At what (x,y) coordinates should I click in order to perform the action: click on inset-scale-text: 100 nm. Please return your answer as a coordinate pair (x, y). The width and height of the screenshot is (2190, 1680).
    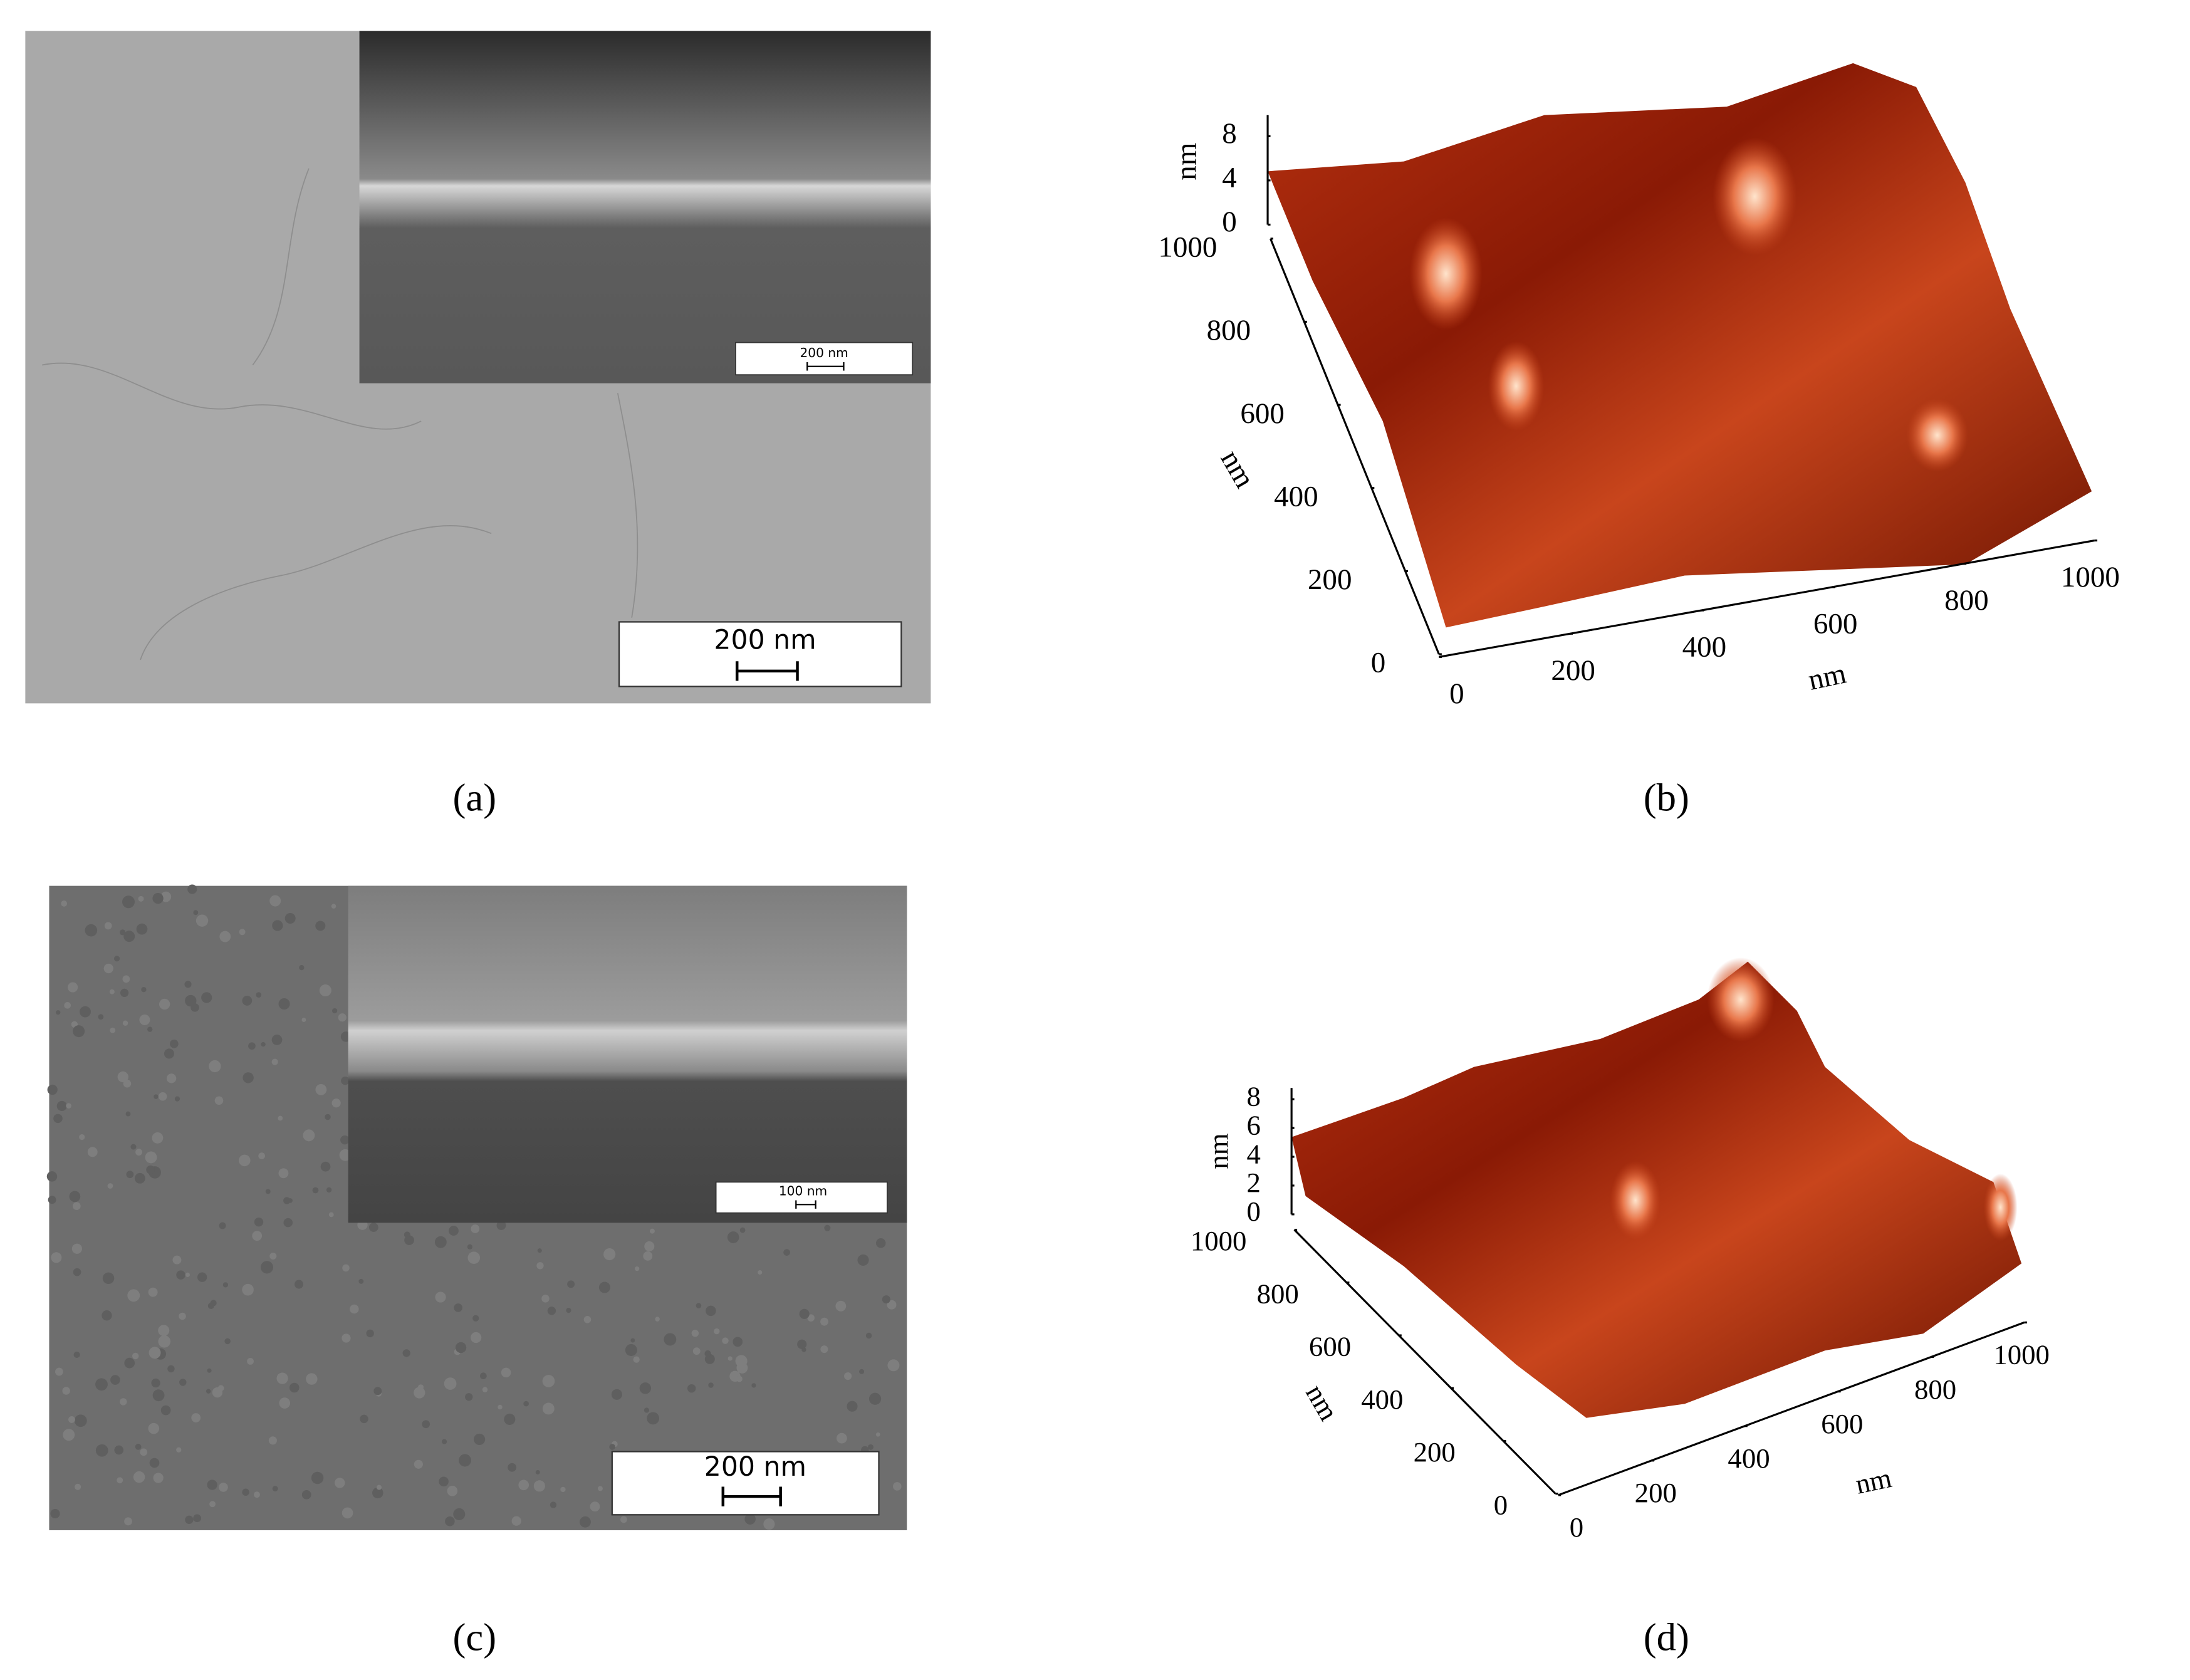
    Looking at the image, I should click on (803, 1191).